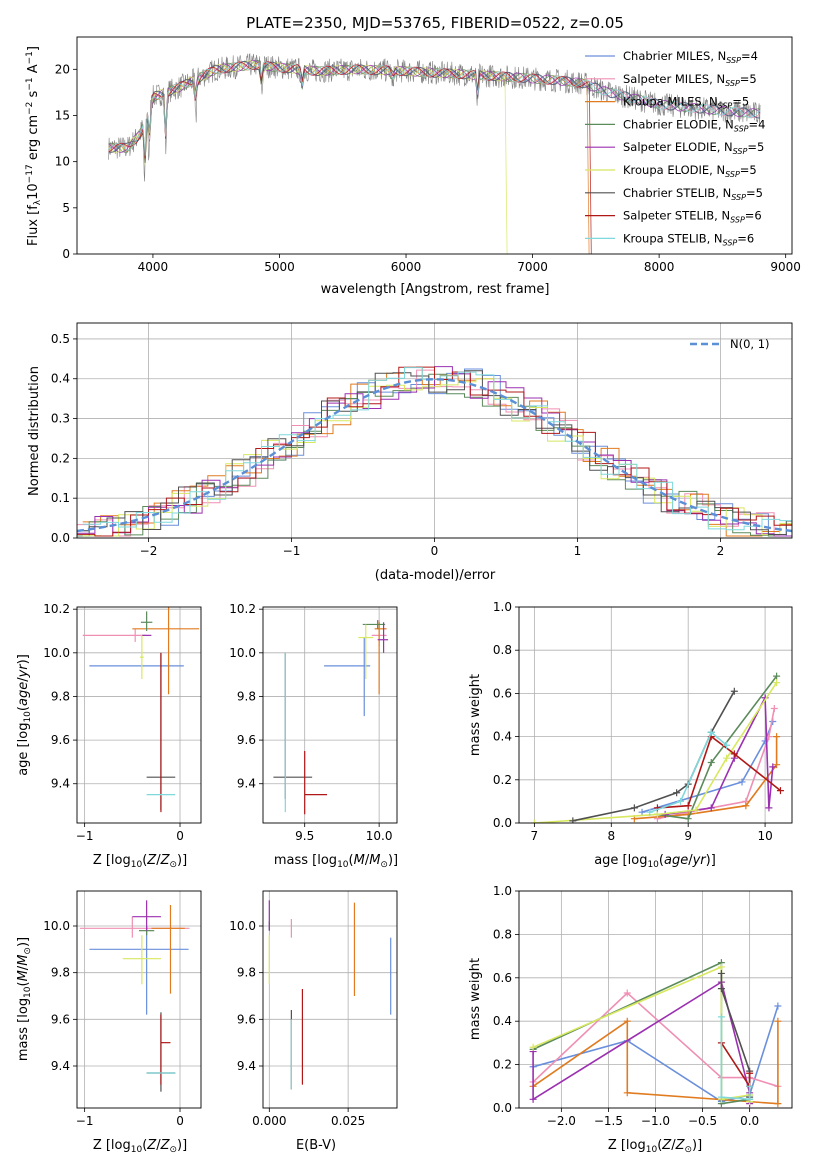  I want to click on age-vs-z-xlabel: Z [log10(Z/Z⊙)], so click(140, 861).